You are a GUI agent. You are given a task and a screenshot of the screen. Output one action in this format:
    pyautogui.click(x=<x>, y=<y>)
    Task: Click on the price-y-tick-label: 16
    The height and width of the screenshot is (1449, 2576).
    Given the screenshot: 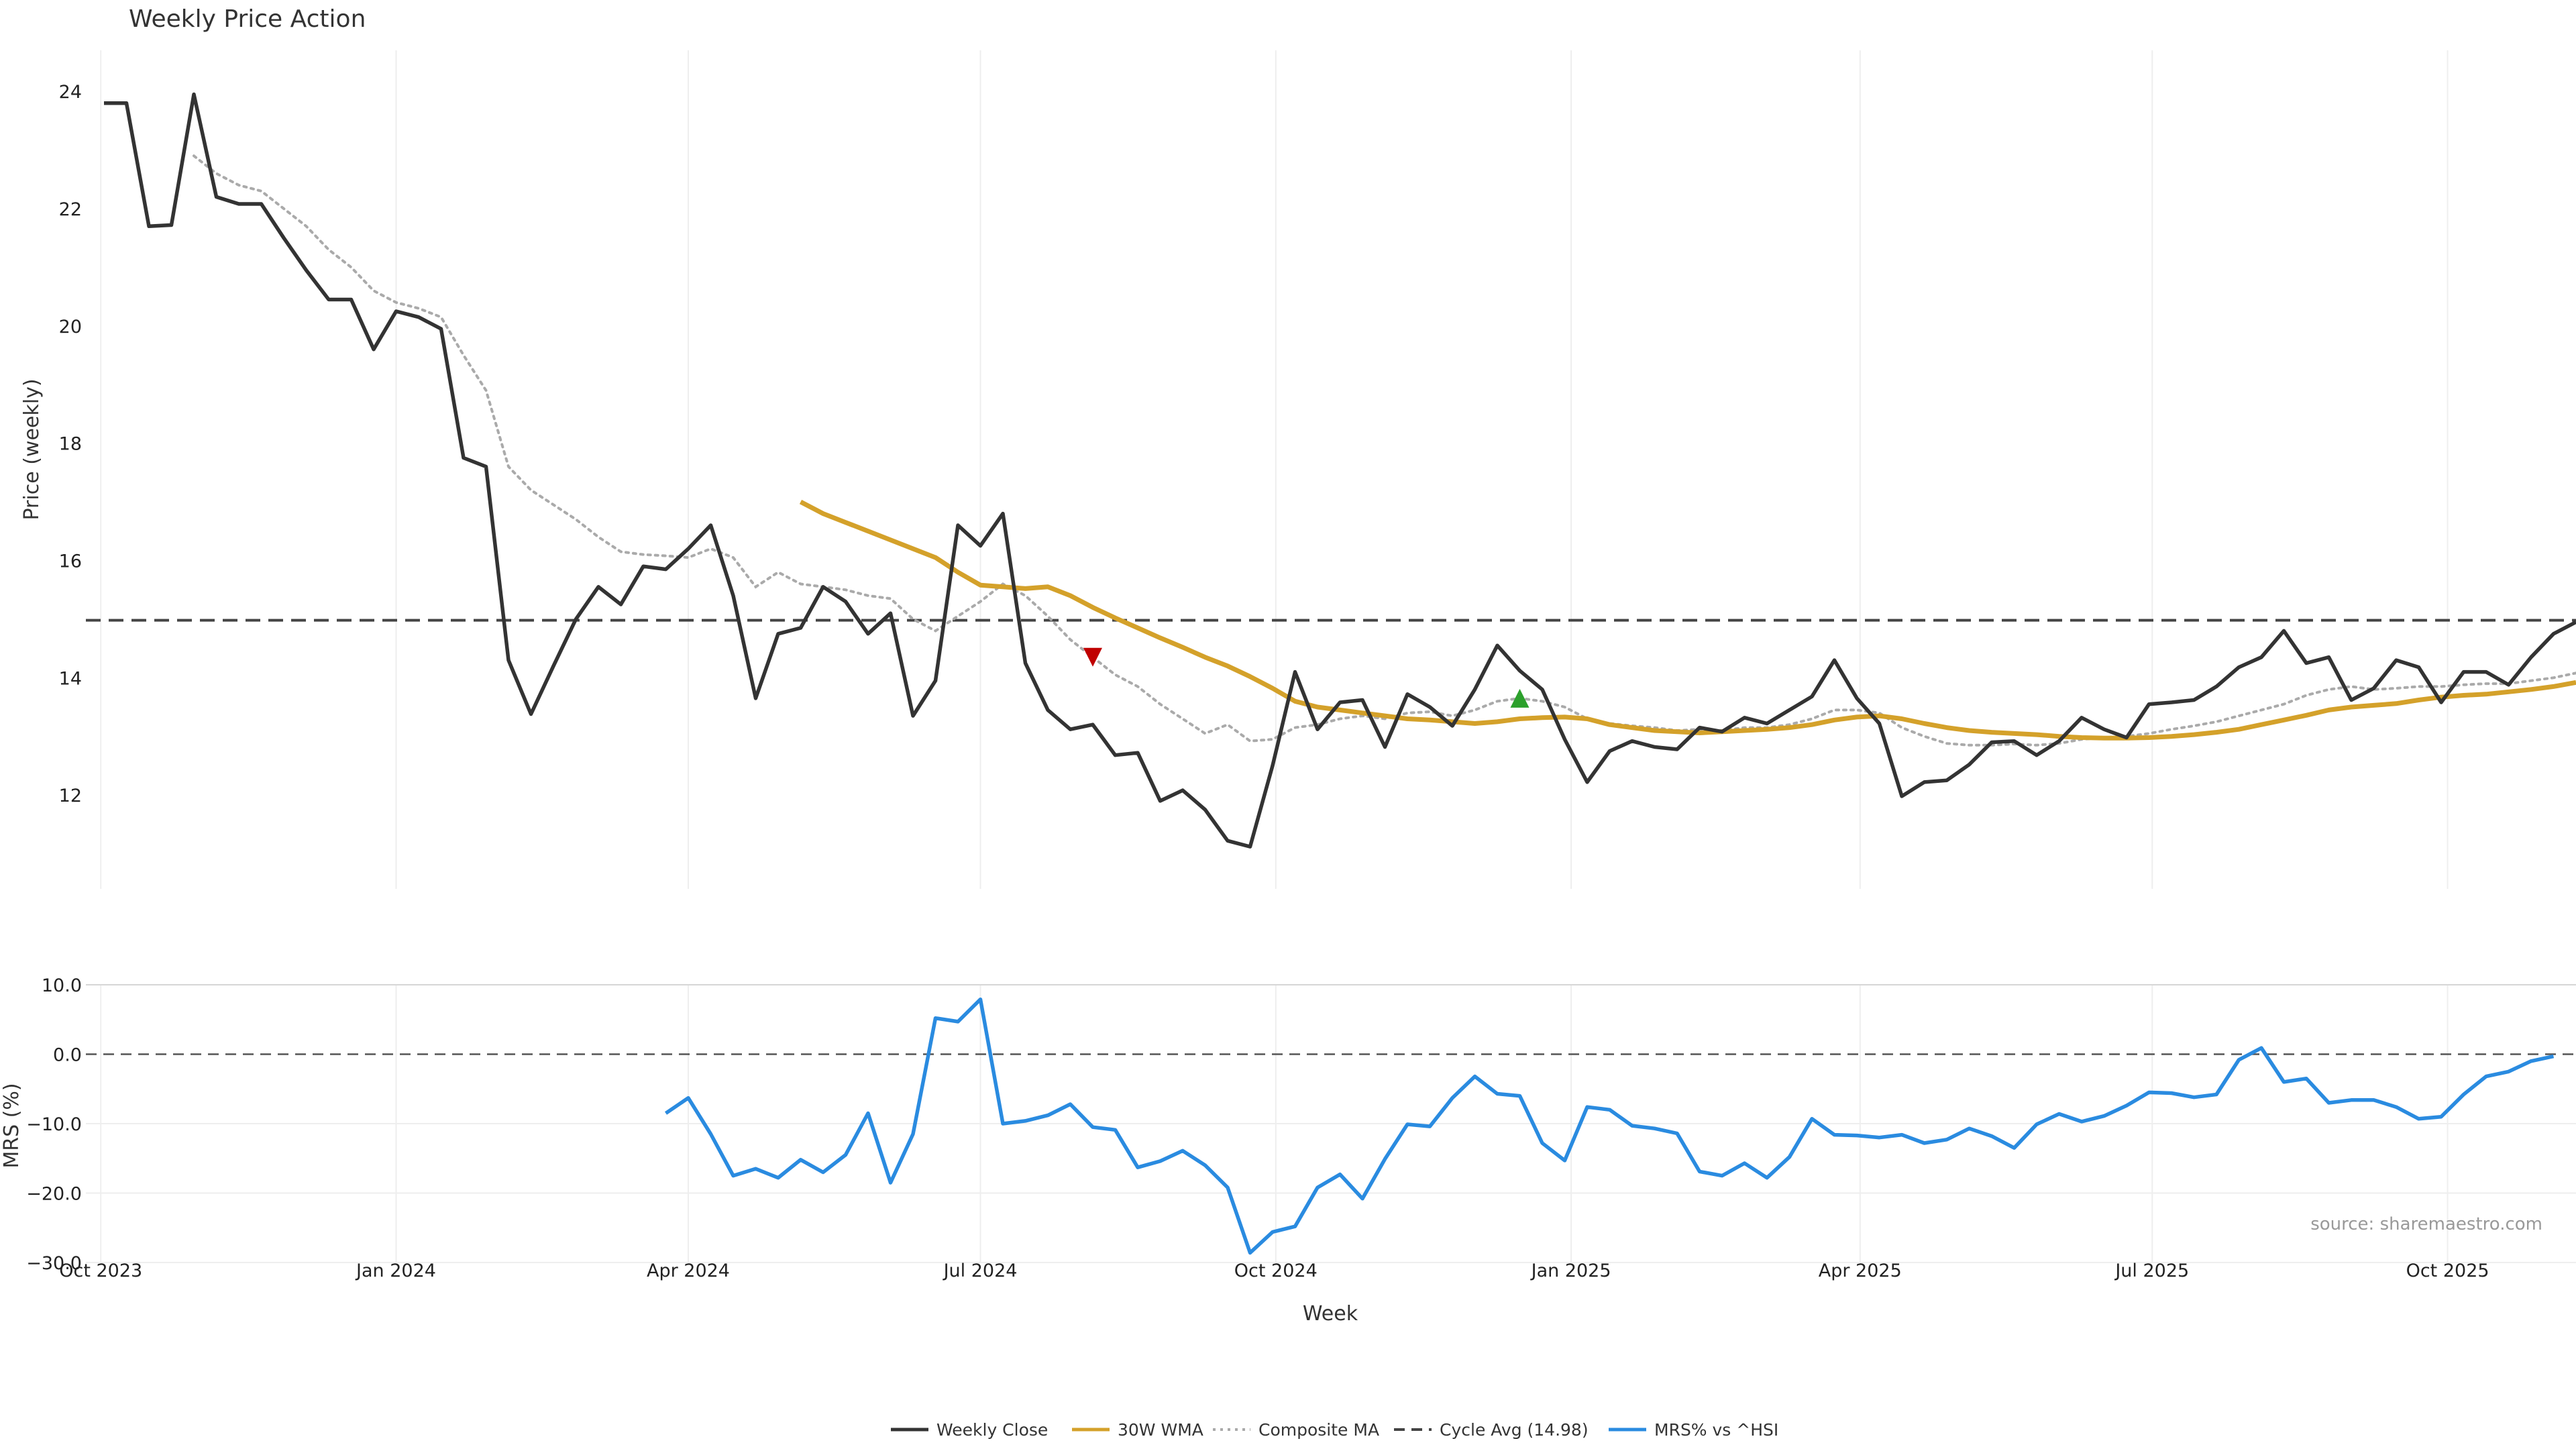 What is the action you would take?
    pyautogui.click(x=70, y=561)
    